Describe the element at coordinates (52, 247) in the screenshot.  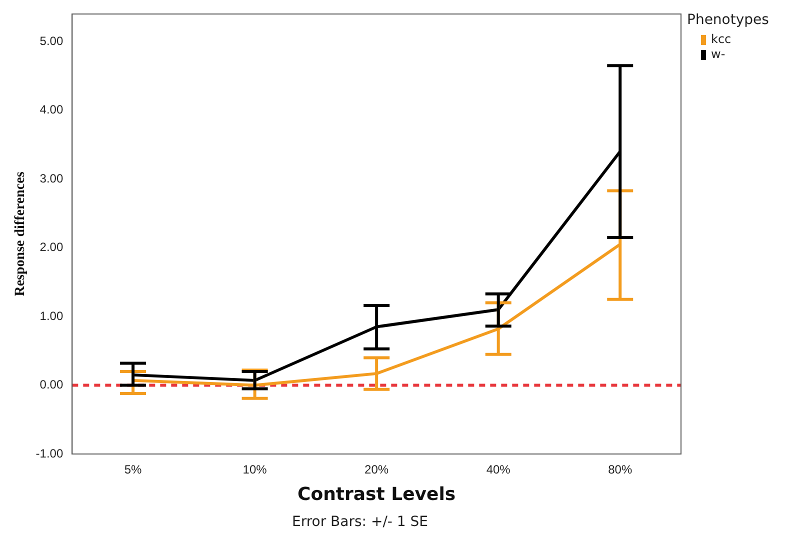
I see `y-tick-label: 2.00` at that location.